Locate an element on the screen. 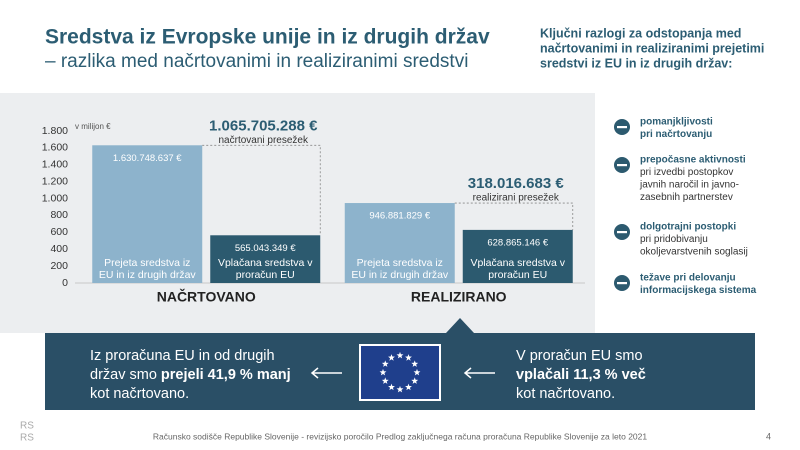 This screenshot has height=450, width=800. y-tick-label: 1.400 is located at coordinates (55, 165).